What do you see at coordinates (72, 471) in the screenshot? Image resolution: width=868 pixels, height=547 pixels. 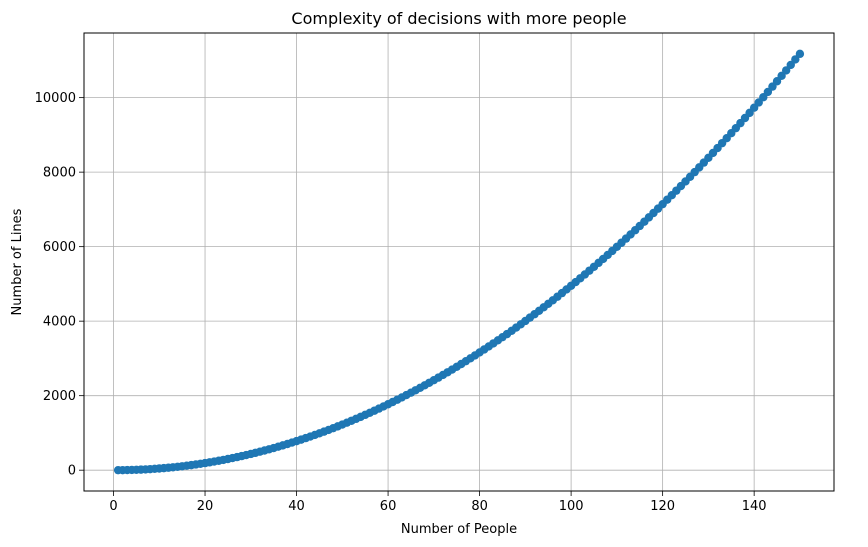 I see `y-tick-label: 0` at bounding box center [72, 471].